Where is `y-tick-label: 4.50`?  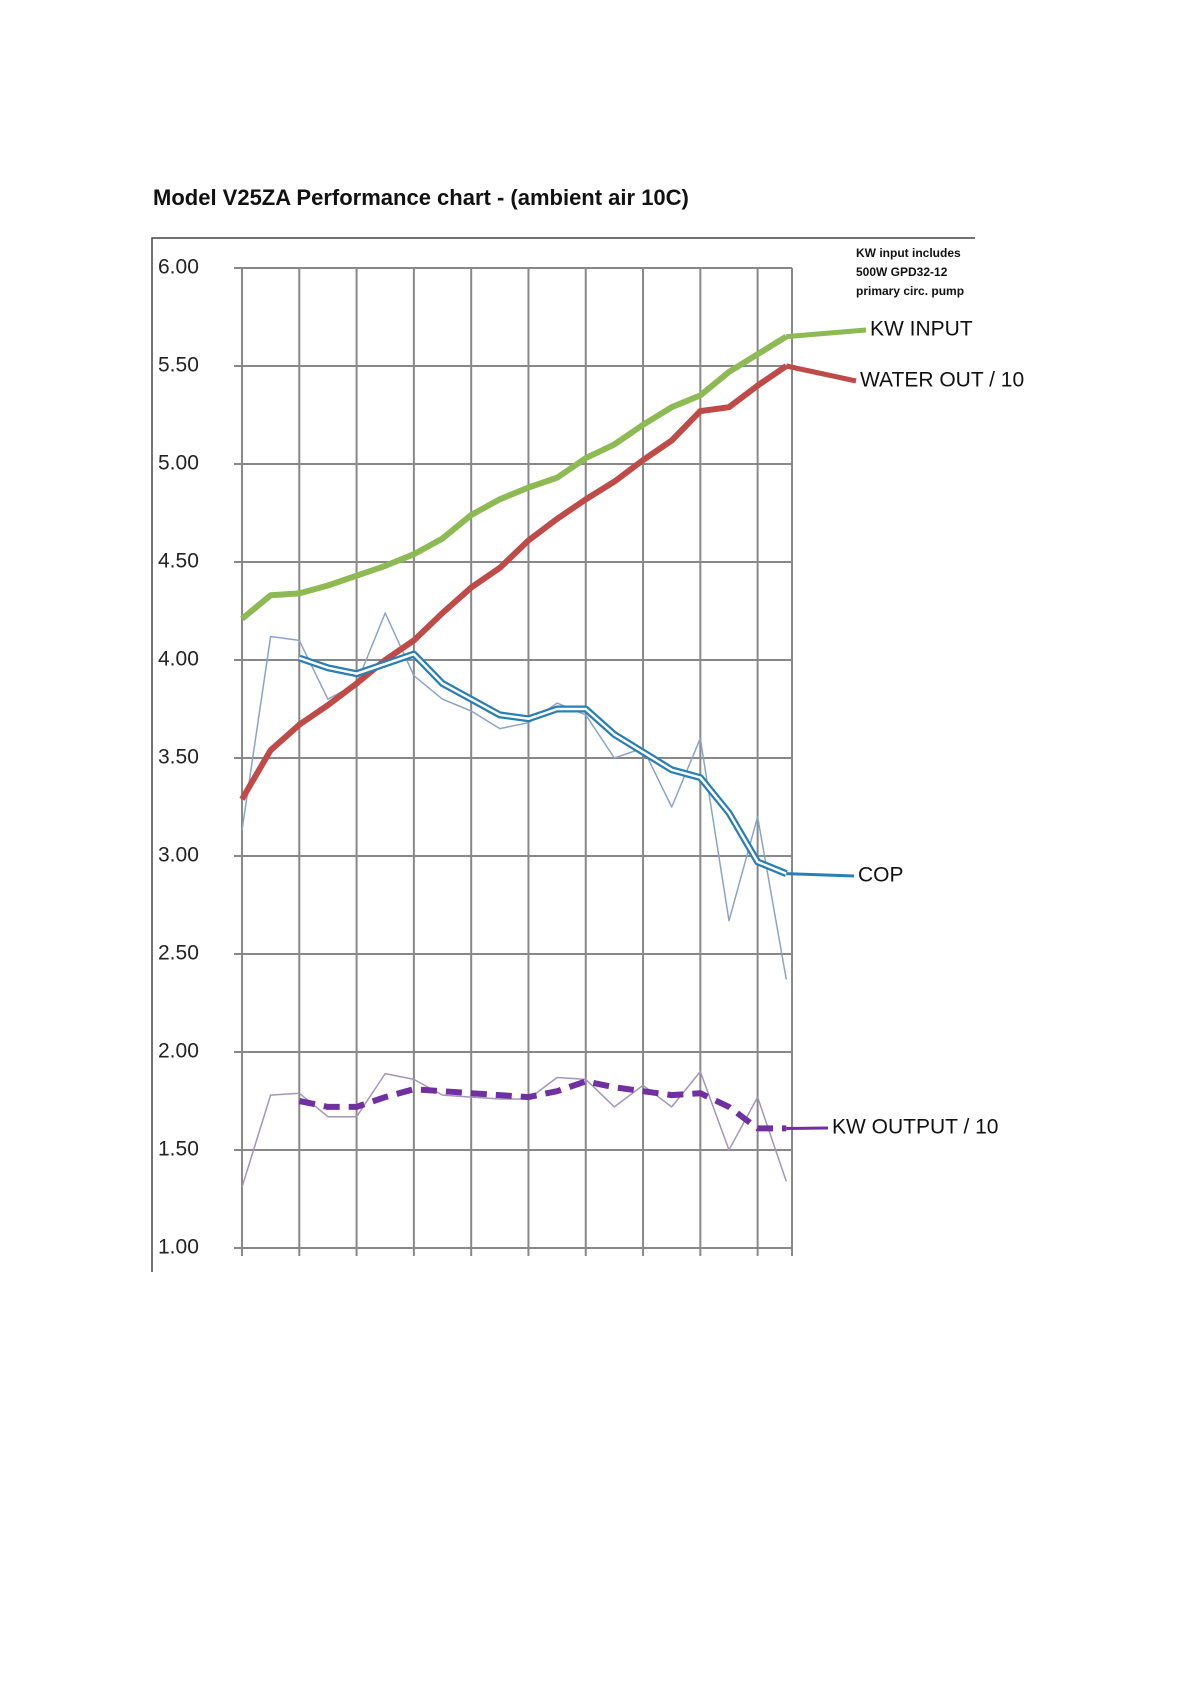
y-tick-label: 4.50 is located at coordinates (178, 561).